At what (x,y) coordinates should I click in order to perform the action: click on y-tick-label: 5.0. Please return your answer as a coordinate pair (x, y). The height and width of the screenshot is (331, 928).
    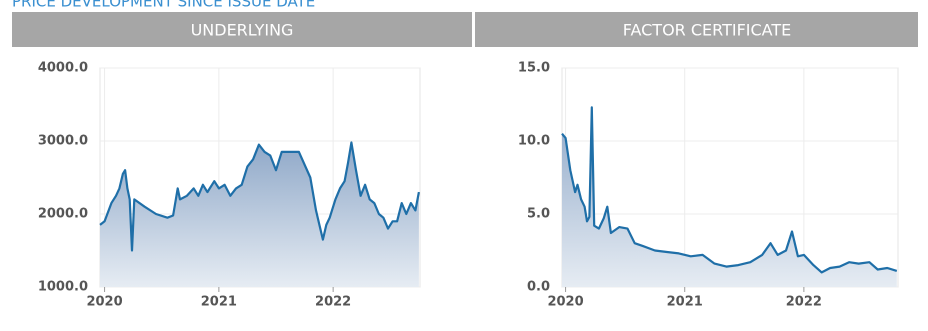
    Looking at the image, I should click on (538, 214).